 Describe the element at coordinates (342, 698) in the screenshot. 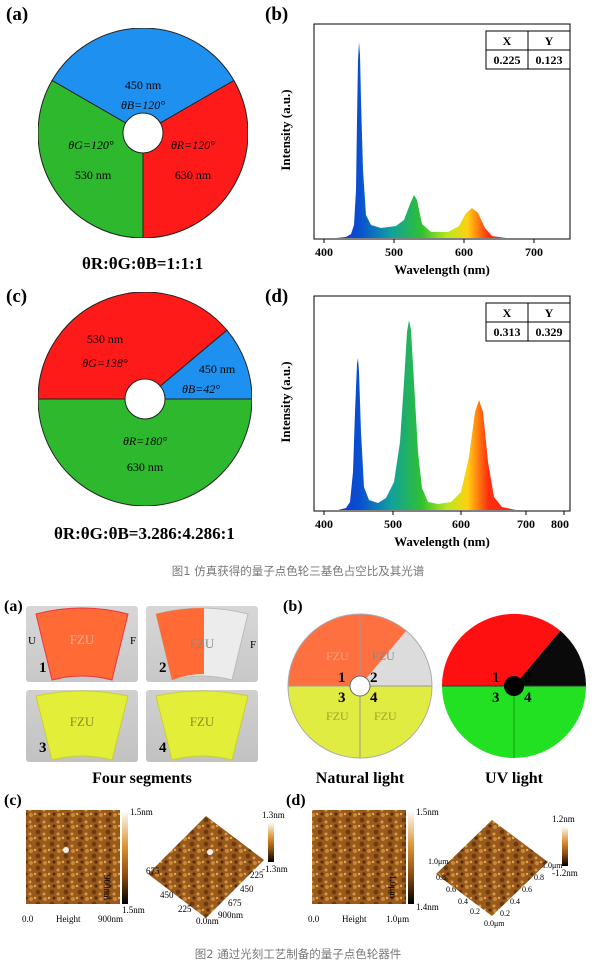

I see `svg-text: 3` at that location.